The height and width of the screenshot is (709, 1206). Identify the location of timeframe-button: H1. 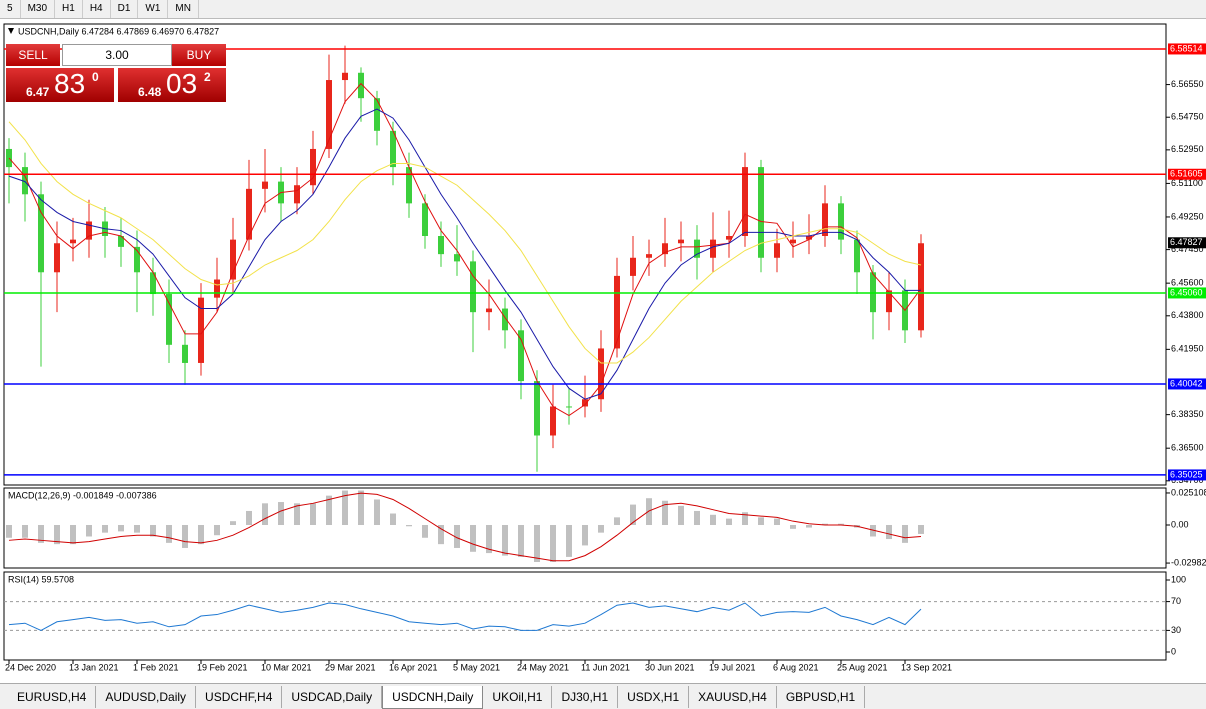
(69, 9).